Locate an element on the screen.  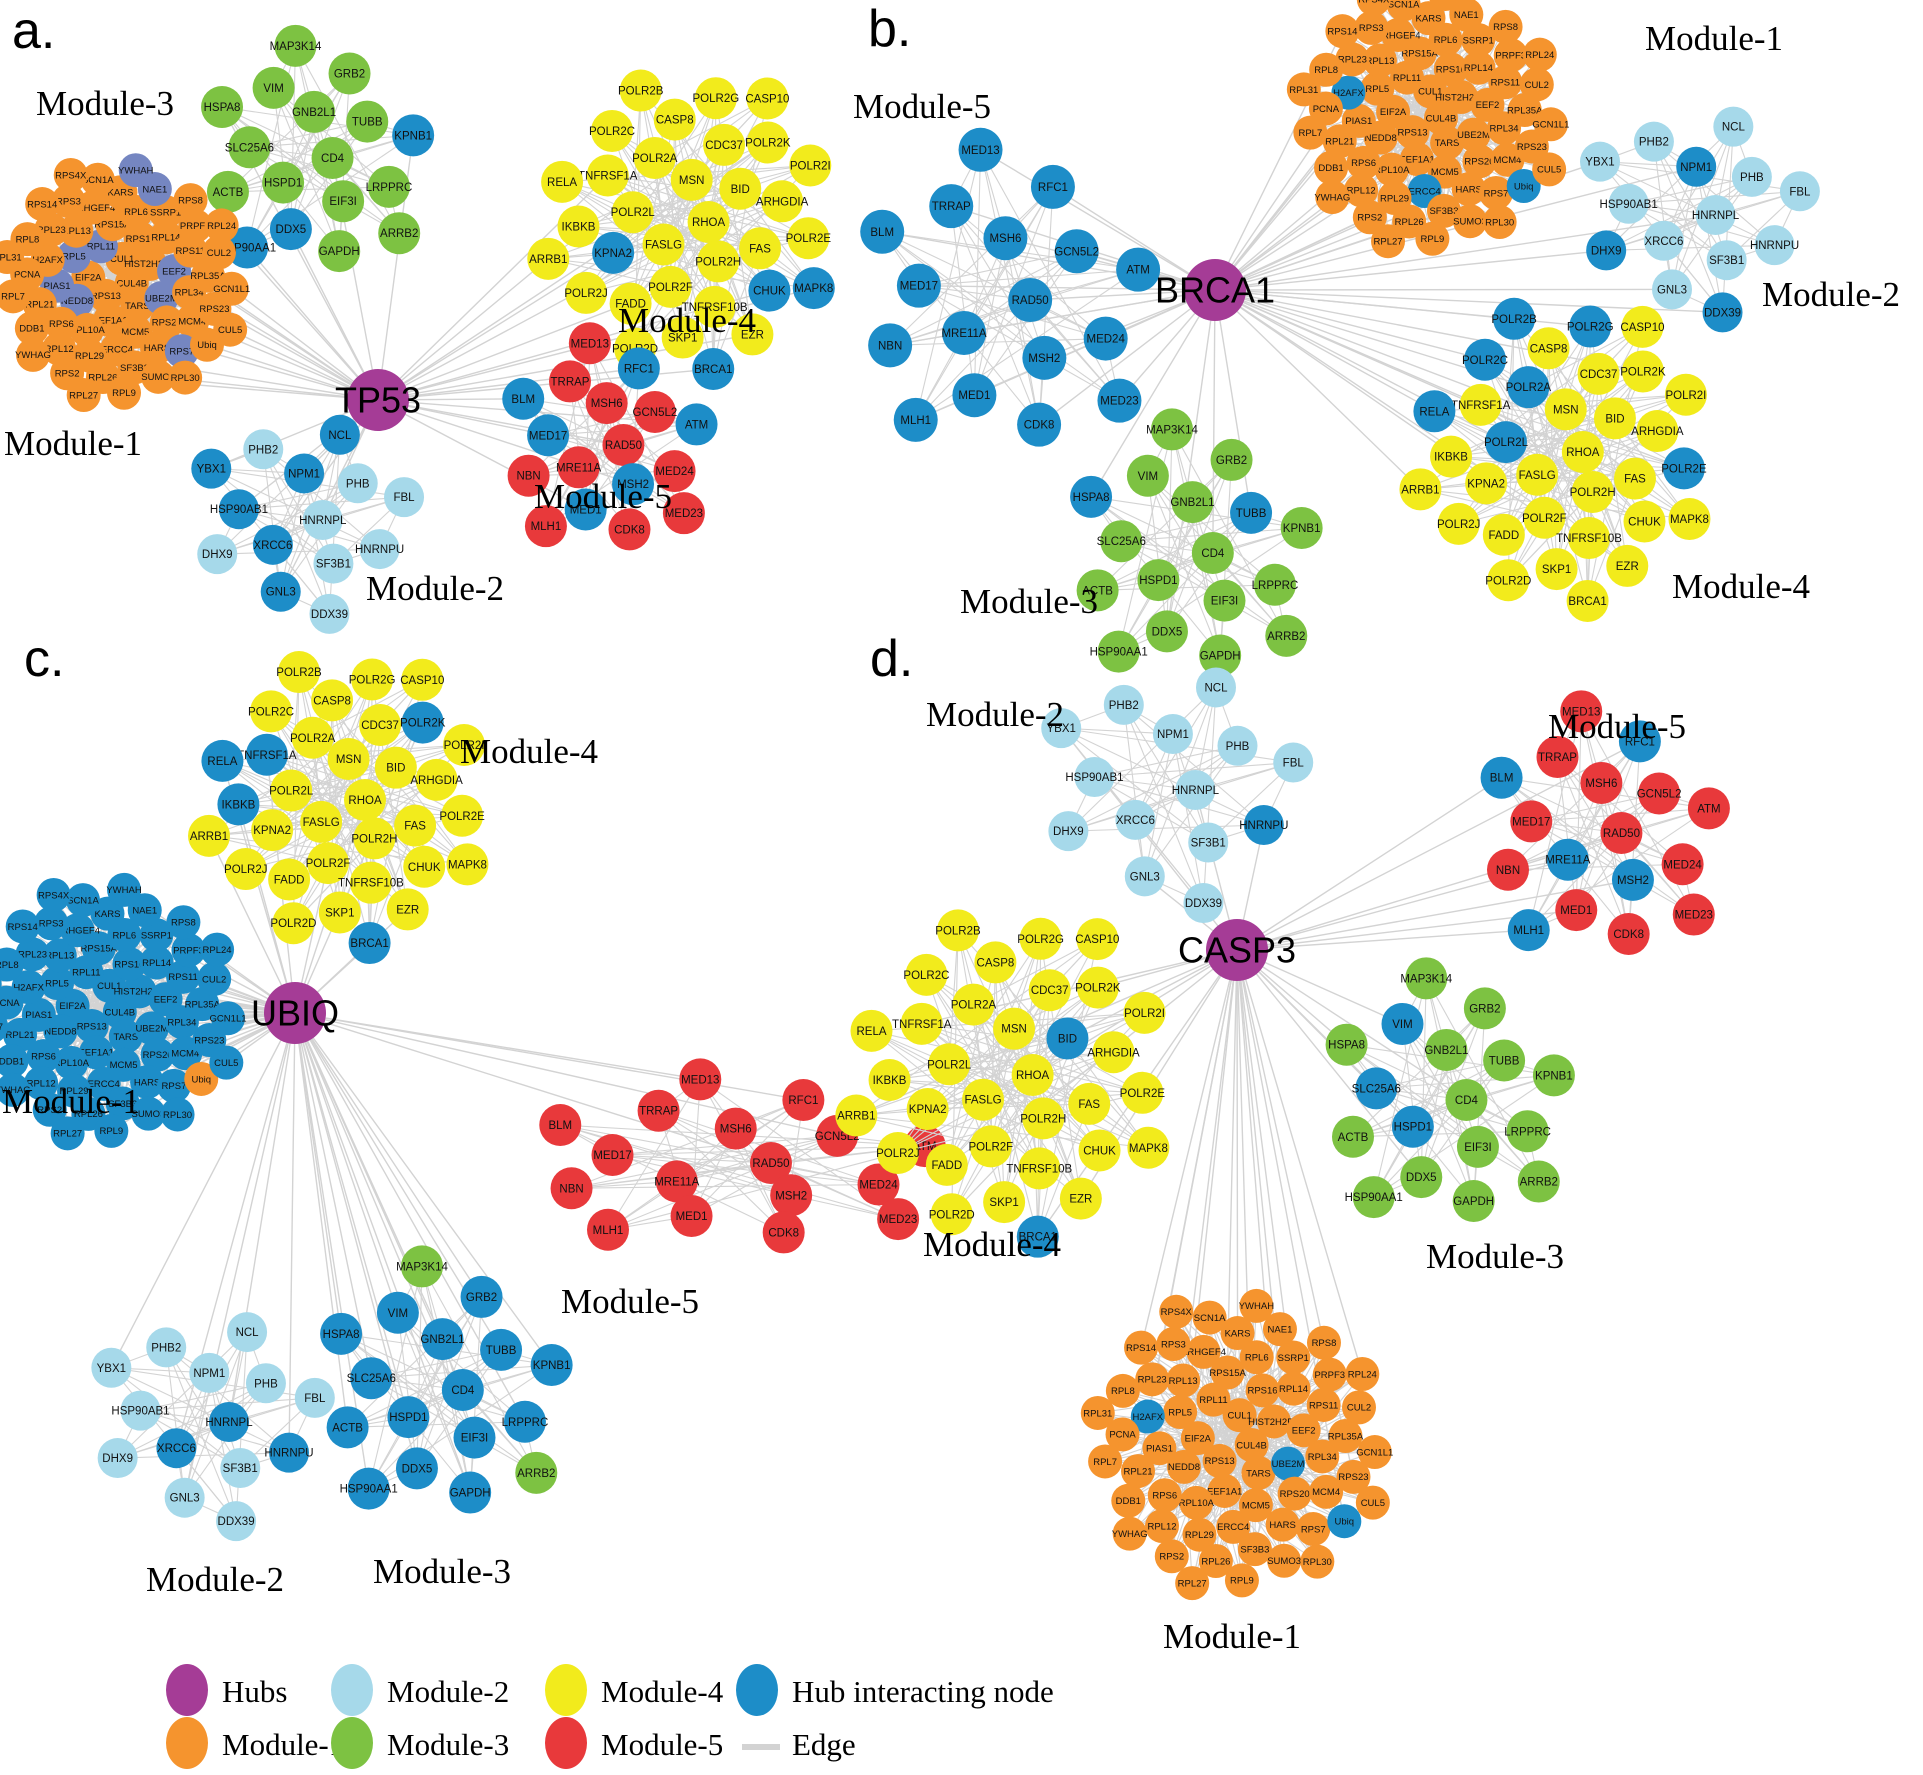
hub-BRCA1: BRCA1 is located at coordinates (1215, 290).